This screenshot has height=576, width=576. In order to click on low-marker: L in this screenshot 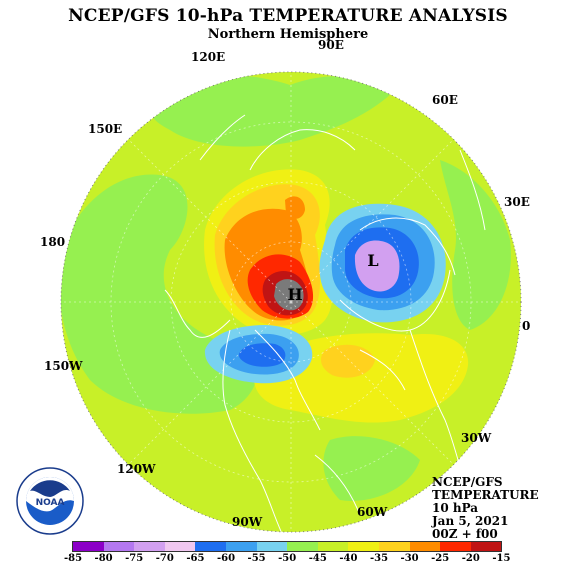, I will do `click(372, 260)`.